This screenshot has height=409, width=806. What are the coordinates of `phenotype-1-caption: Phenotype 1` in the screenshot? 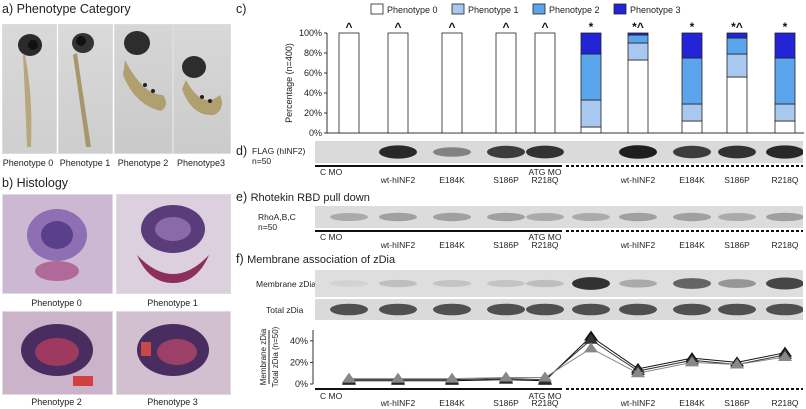 It's located at (85, 163).